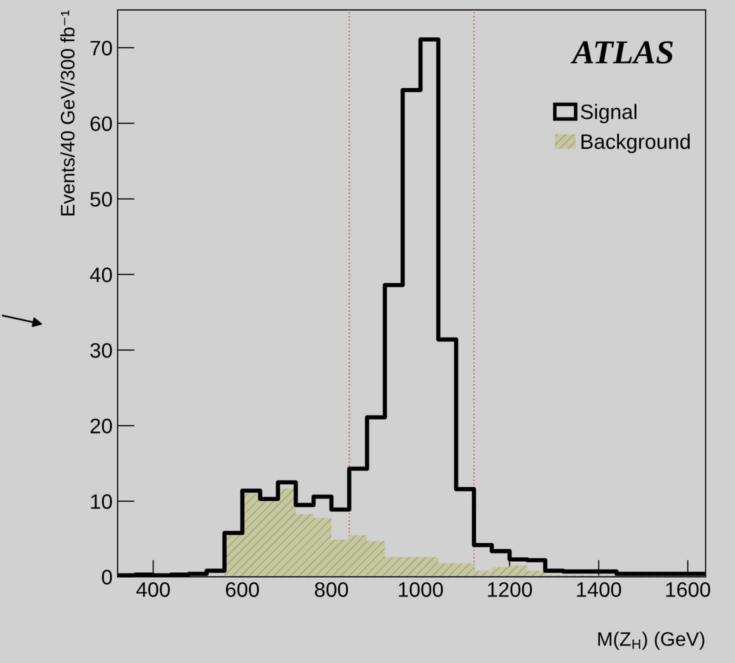 Image resolution: width=735 pixels, height=663 pixels. What do you see at coordinates (101, 274) in the screenshot?
I see `y-tick-label: 40` at bounding box center [101, 274].